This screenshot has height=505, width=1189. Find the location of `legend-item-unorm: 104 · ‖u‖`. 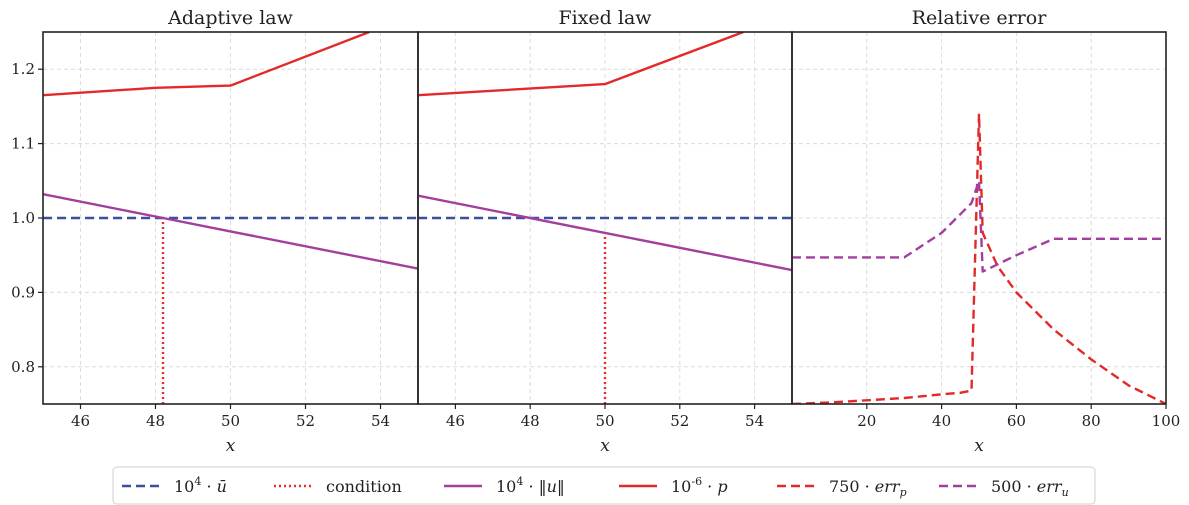

legend-item-unorm: 104 · ‖u‖ is located at coordinates (504, 485).